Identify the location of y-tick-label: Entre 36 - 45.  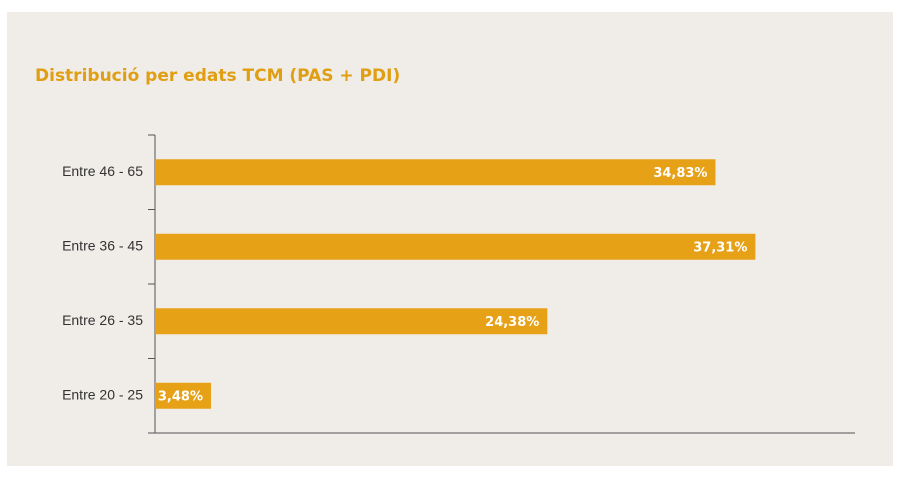
(102, 245).